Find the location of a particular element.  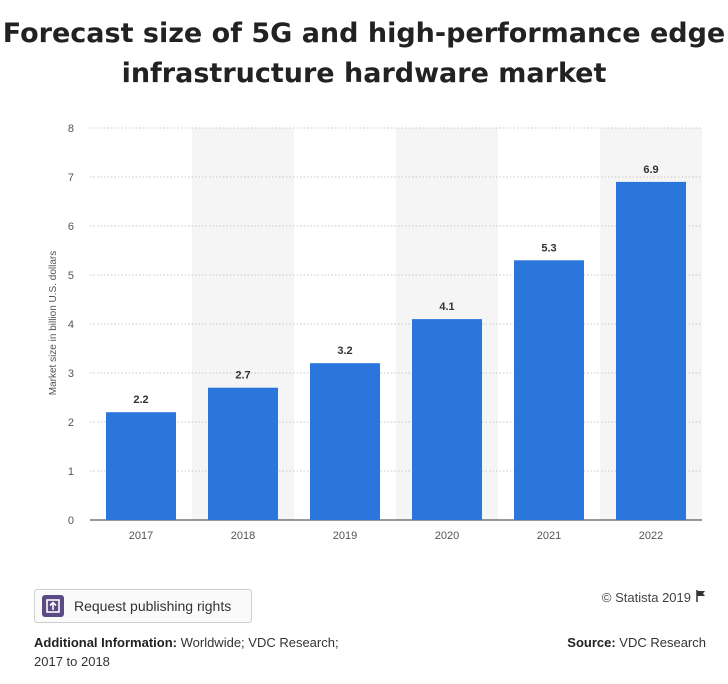

source-text: VDC Research is located at coordinates (660, 642).